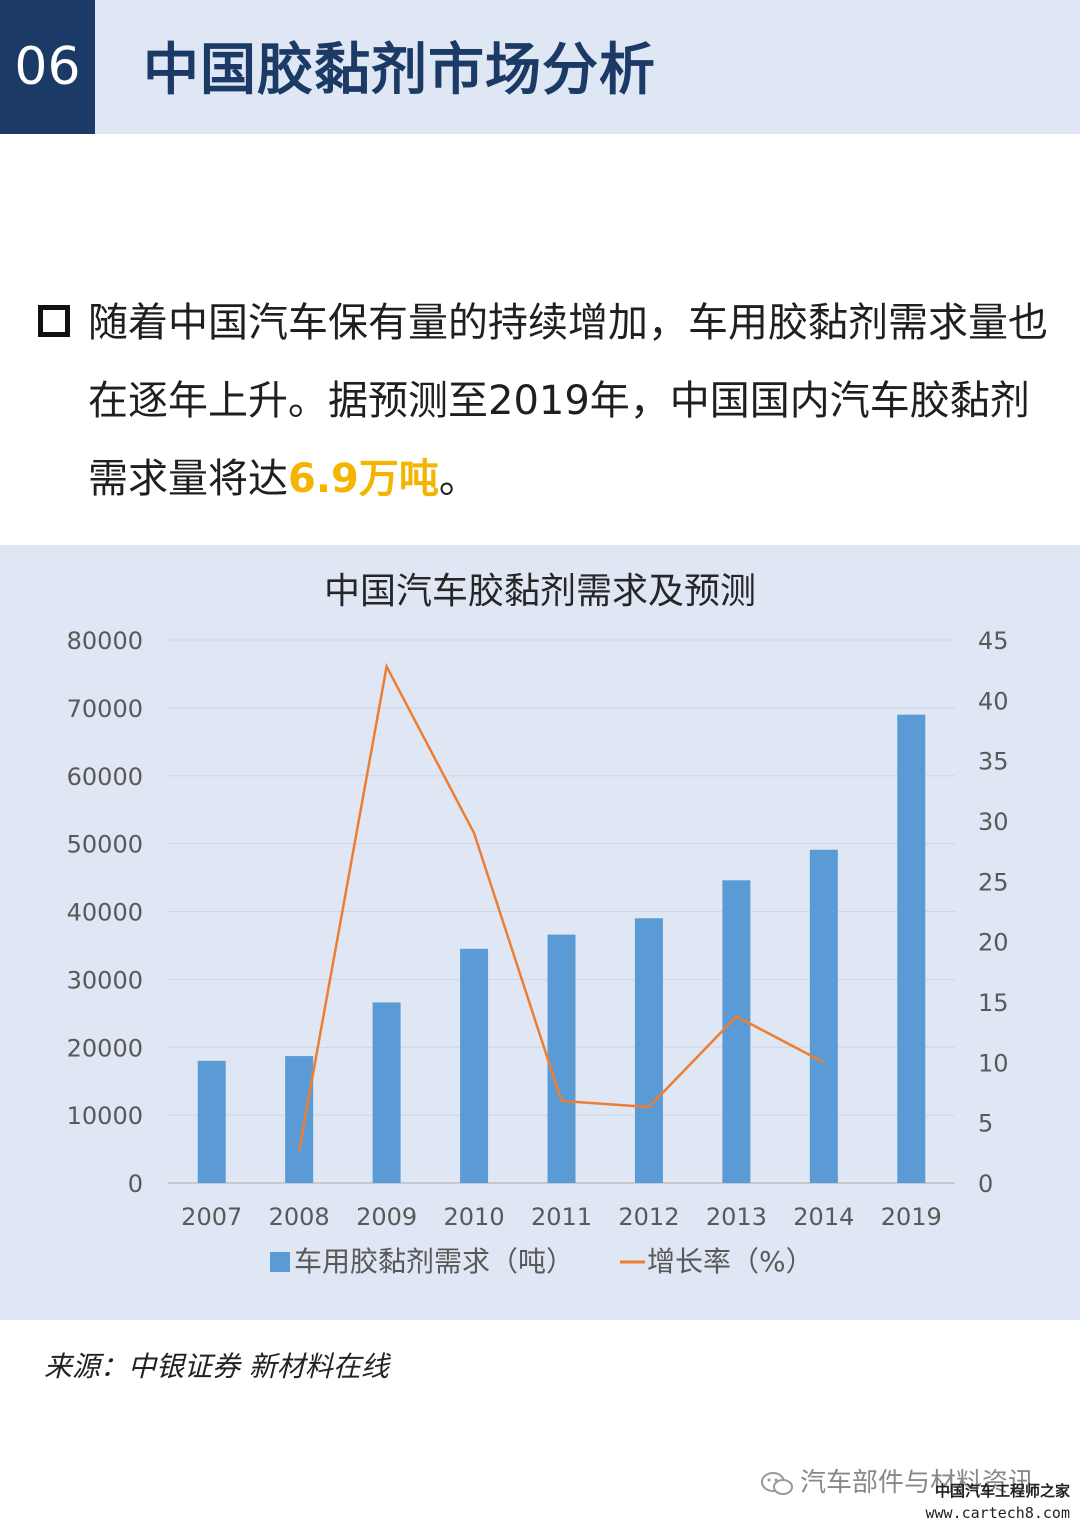 The height and width of the screenshot is (1531, 1080). Describe the element at coordinates (299, 1217) in the screenshot. I see `x-tick-label: 2008` at that location.